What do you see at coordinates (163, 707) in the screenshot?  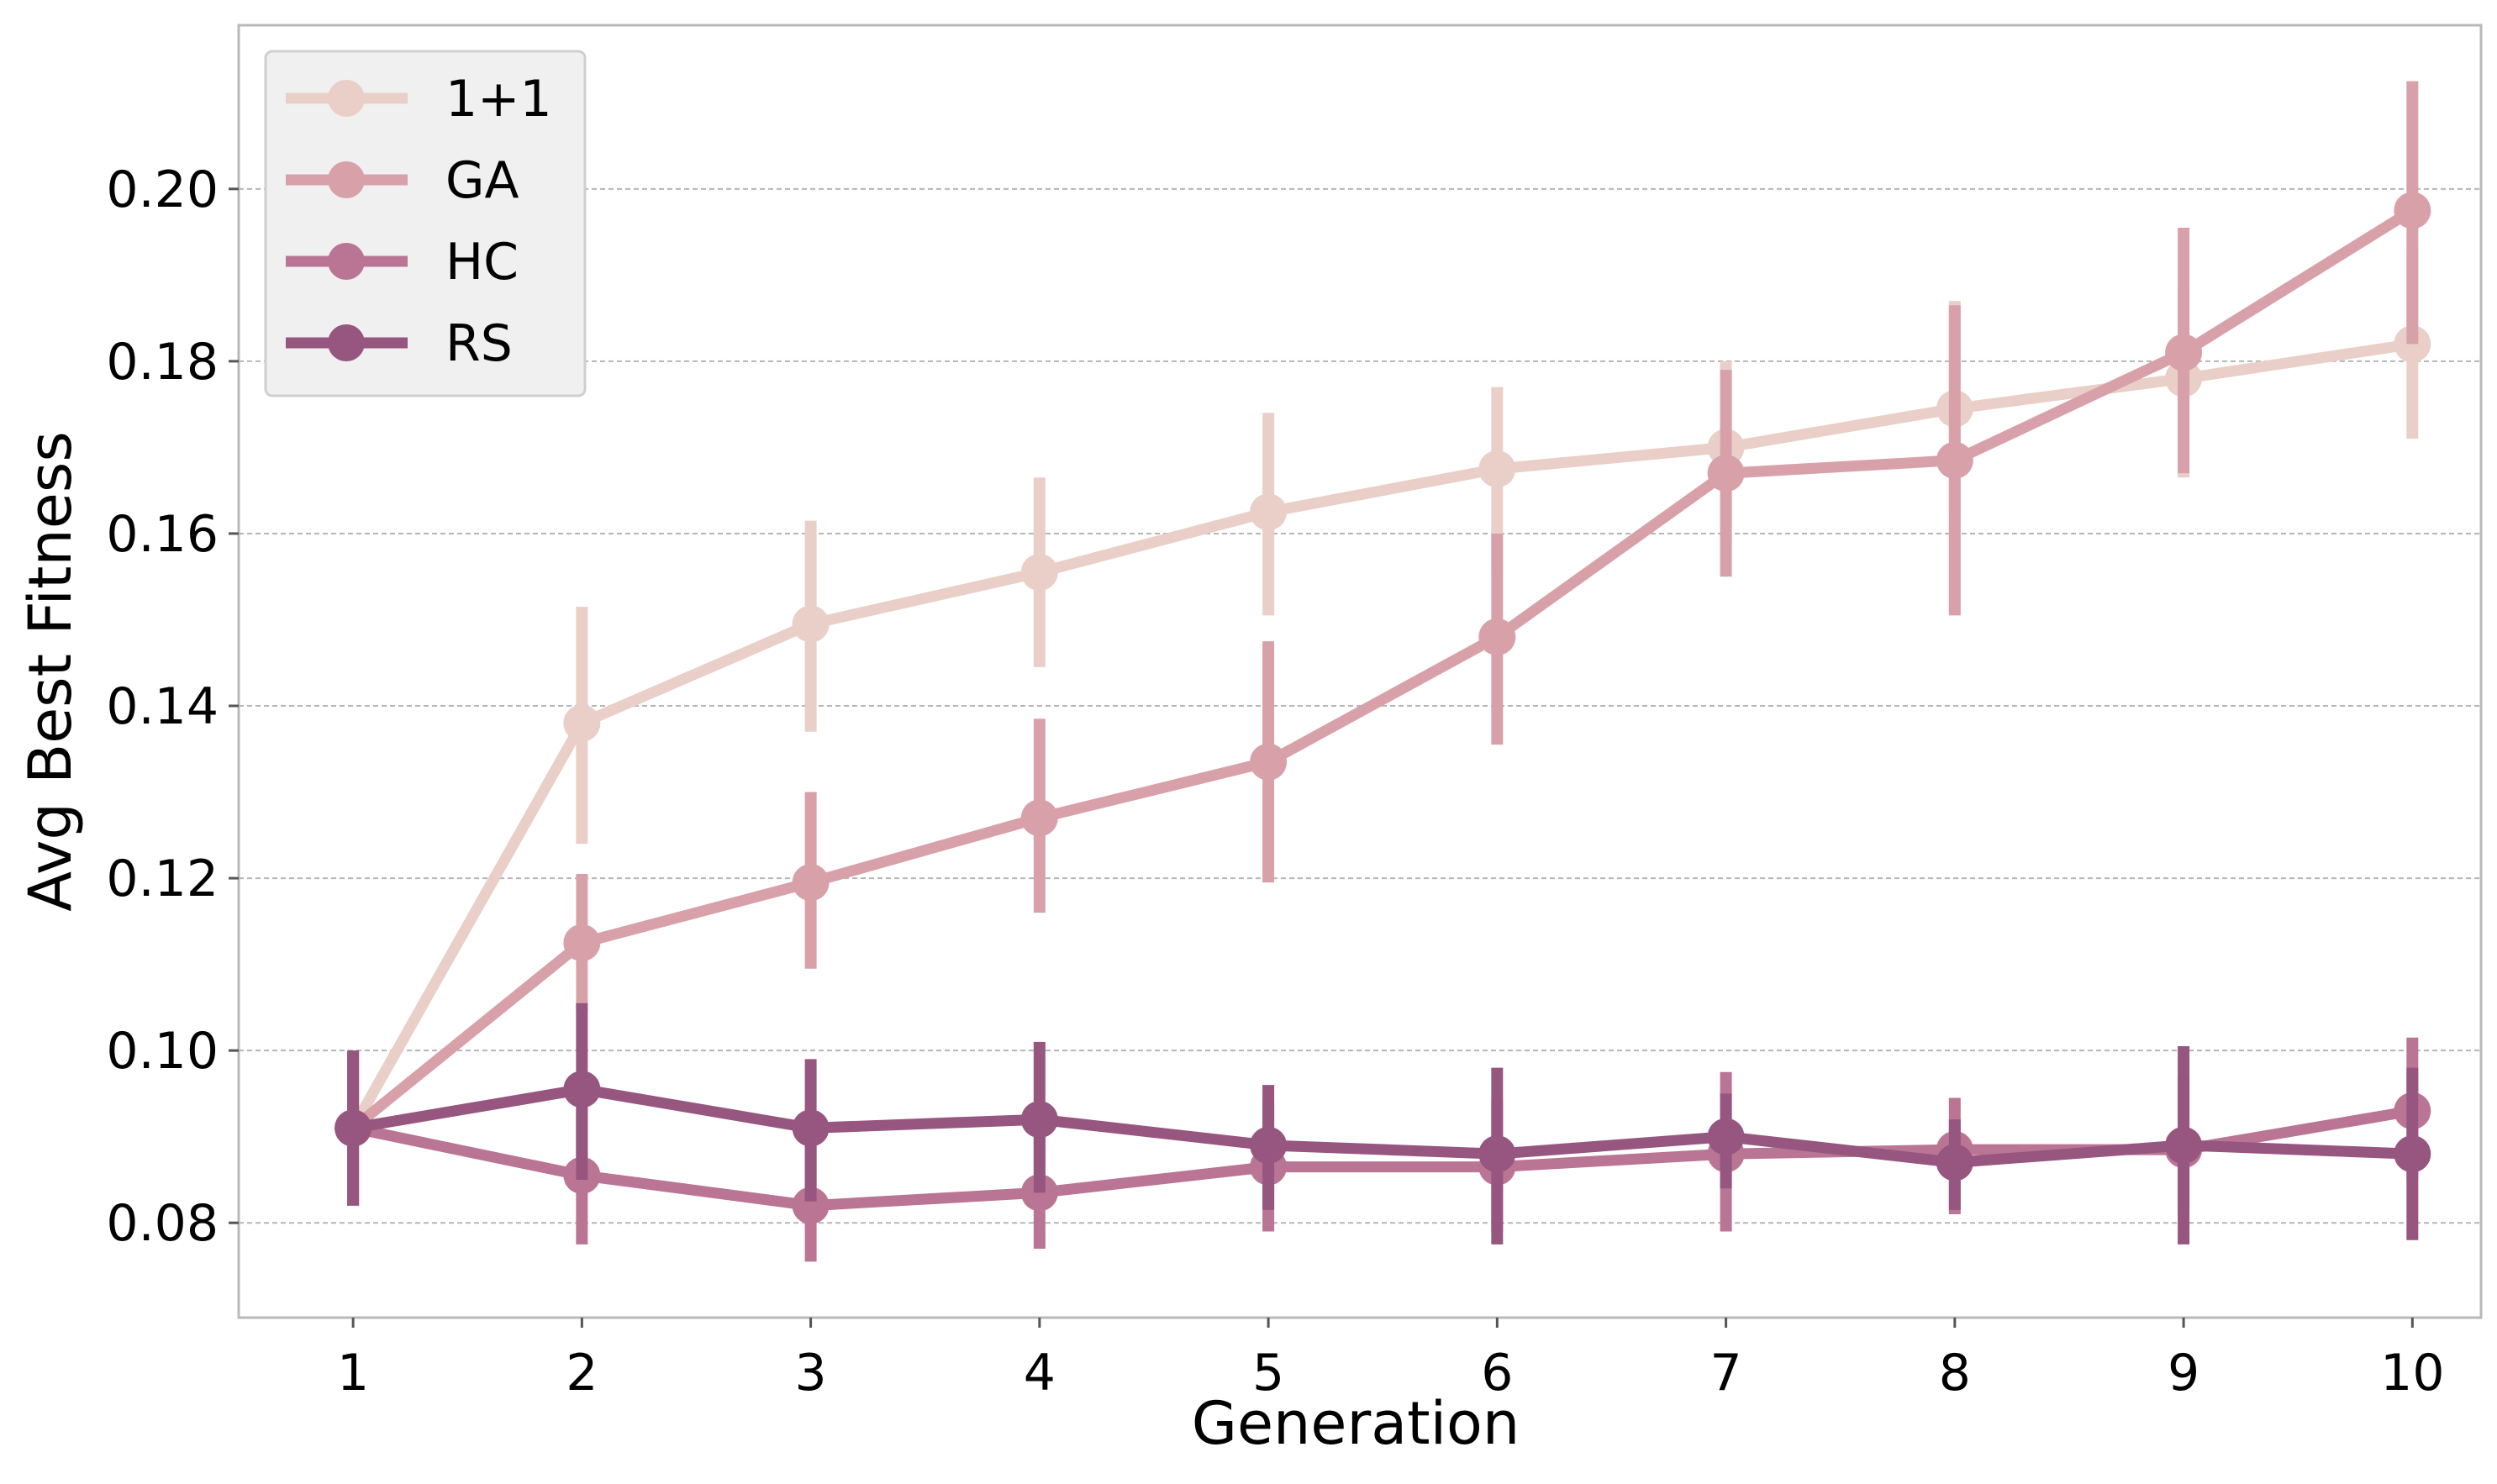 I see `y-tick-label: 0.14` at bounding box center [163, 707].